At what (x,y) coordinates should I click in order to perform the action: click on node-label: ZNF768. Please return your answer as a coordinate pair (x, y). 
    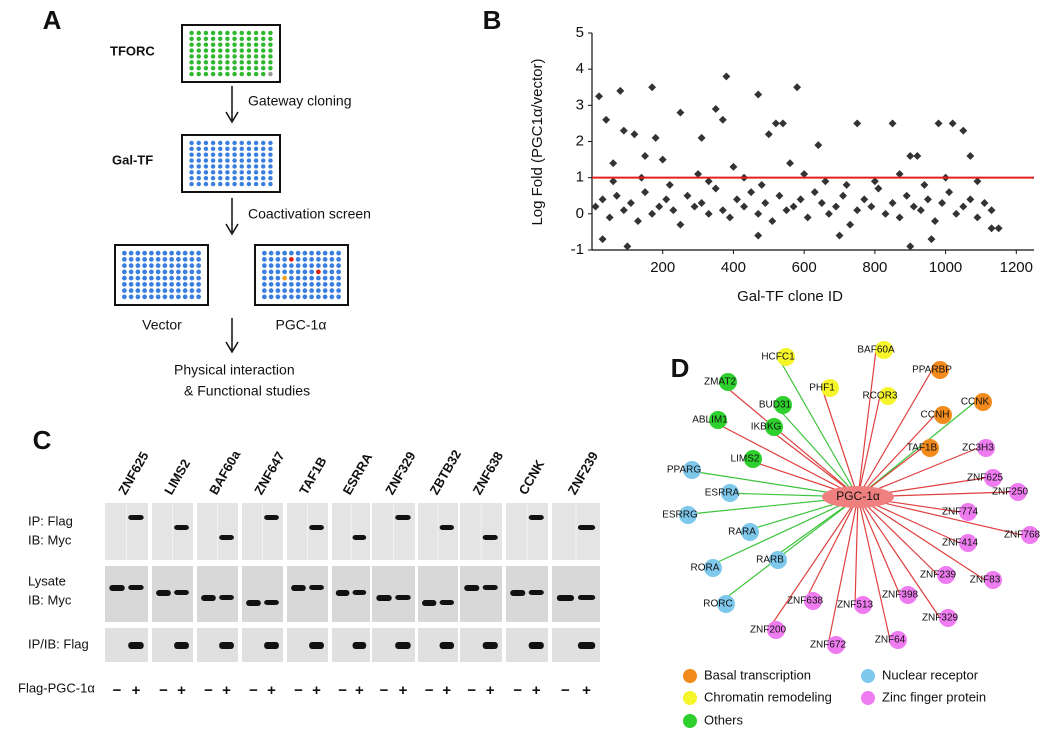
    Looking at the image, I should click on (1022, 535).